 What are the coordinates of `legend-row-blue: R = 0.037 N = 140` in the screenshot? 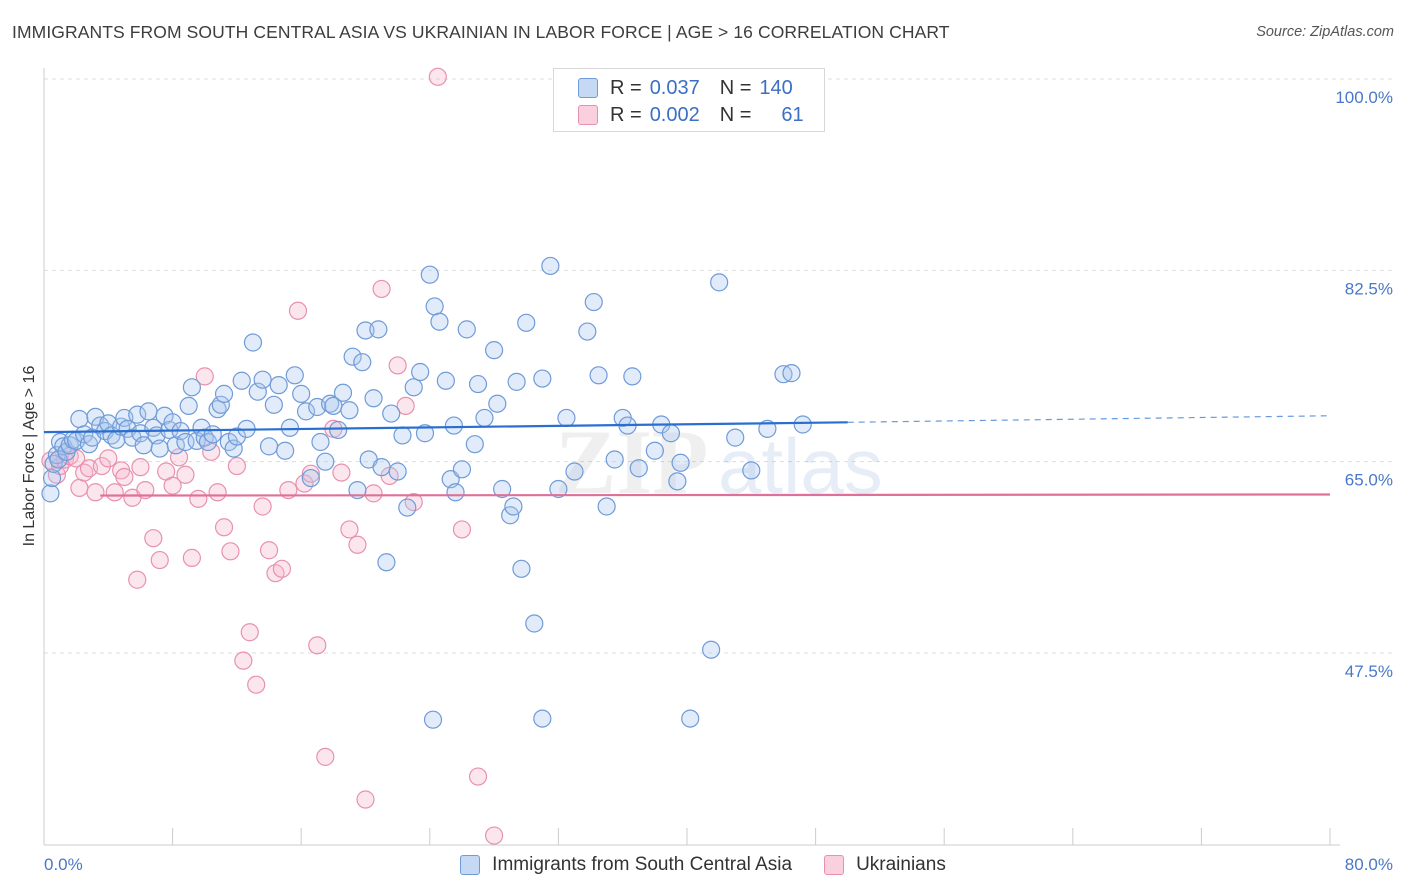 It's located at (685, 88).